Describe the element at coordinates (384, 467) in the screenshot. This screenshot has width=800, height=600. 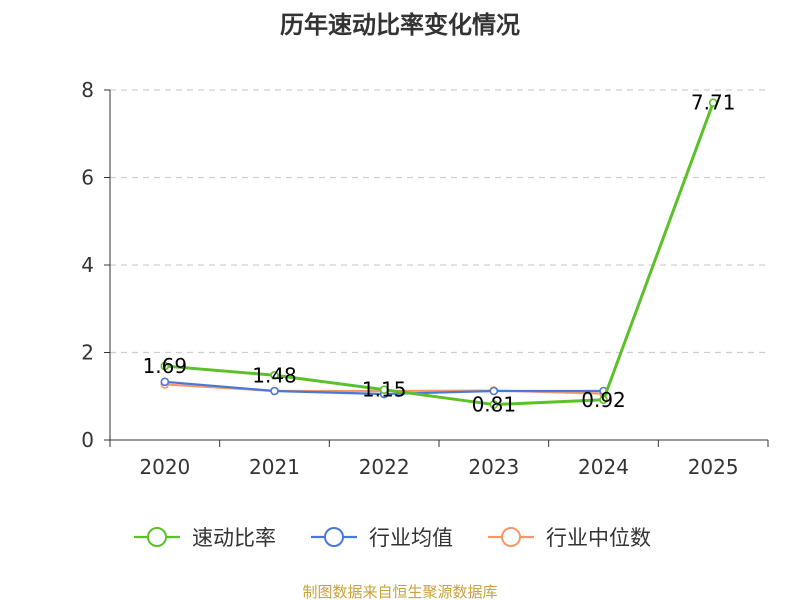
I see `x-tick-label: 2022` at that location.